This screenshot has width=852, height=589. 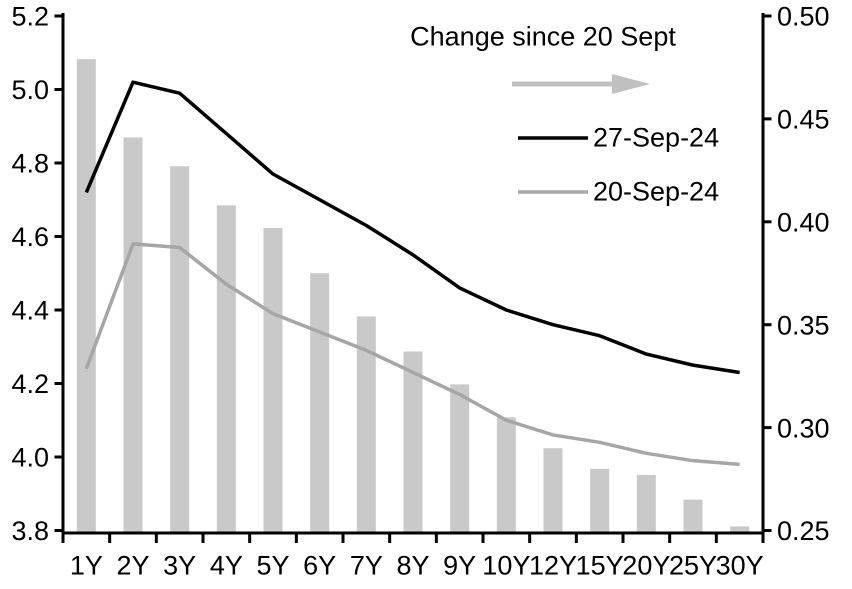 What do you see at coordinates (86, 295) in the screenshot?
I see `bar-1Y` at bounding box center [86, 295].